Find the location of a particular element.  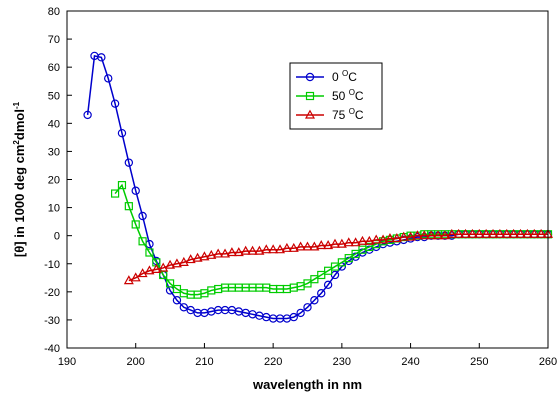

legend-entry: 0 OC is located at coordinates (326, 76).